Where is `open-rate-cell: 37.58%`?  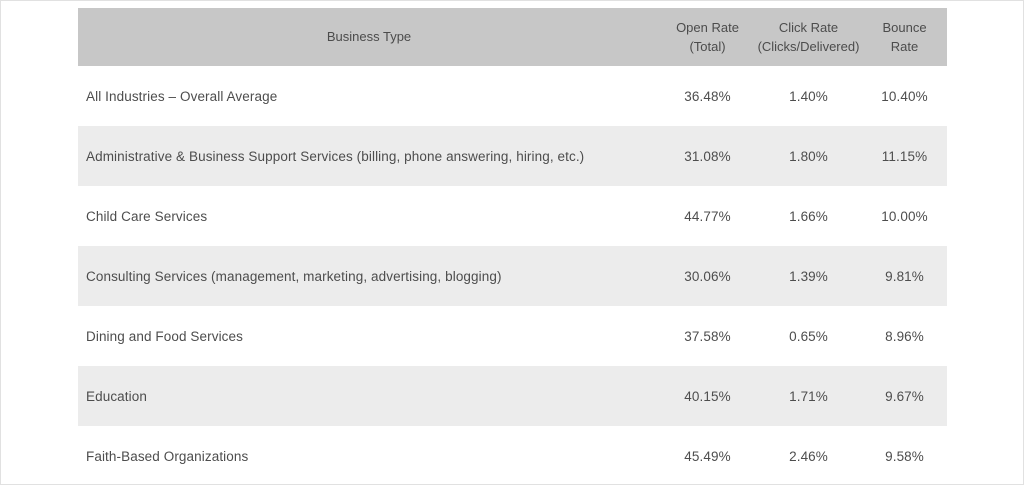 open-rate-cell: 37.58% is located at coordinates (707, 336).